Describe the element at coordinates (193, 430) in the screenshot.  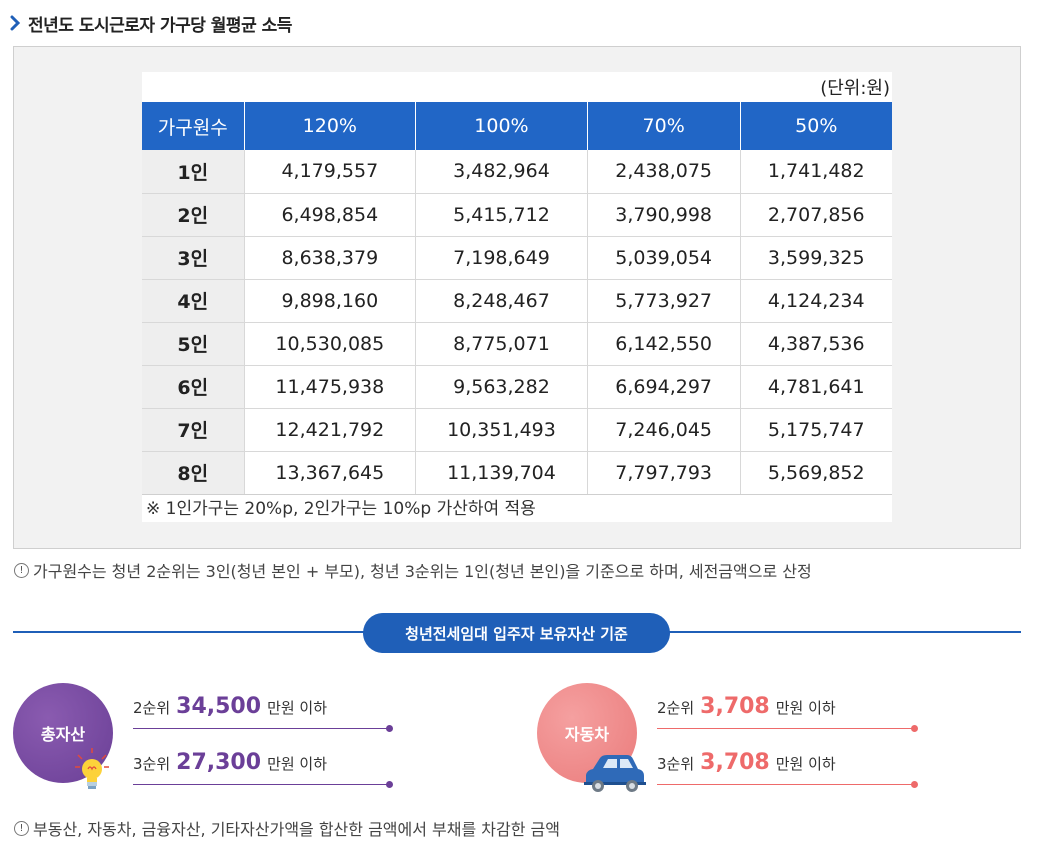
I see `row-header: 7인` at that location.